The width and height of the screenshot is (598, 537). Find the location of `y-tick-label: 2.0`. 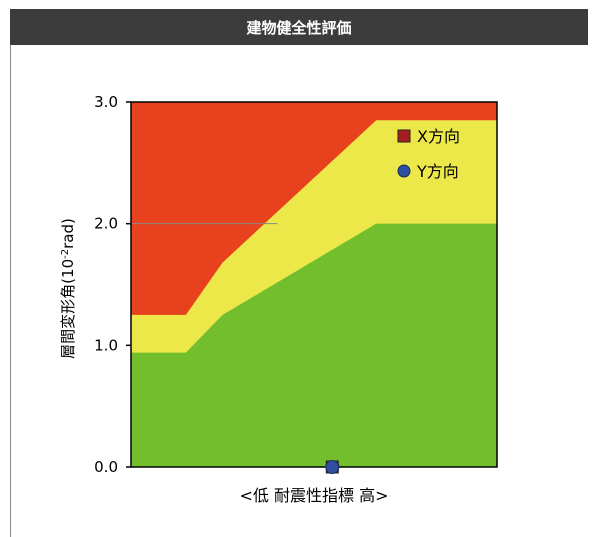

y-tick-label: 2.0 is located at coordinates (106, 224).